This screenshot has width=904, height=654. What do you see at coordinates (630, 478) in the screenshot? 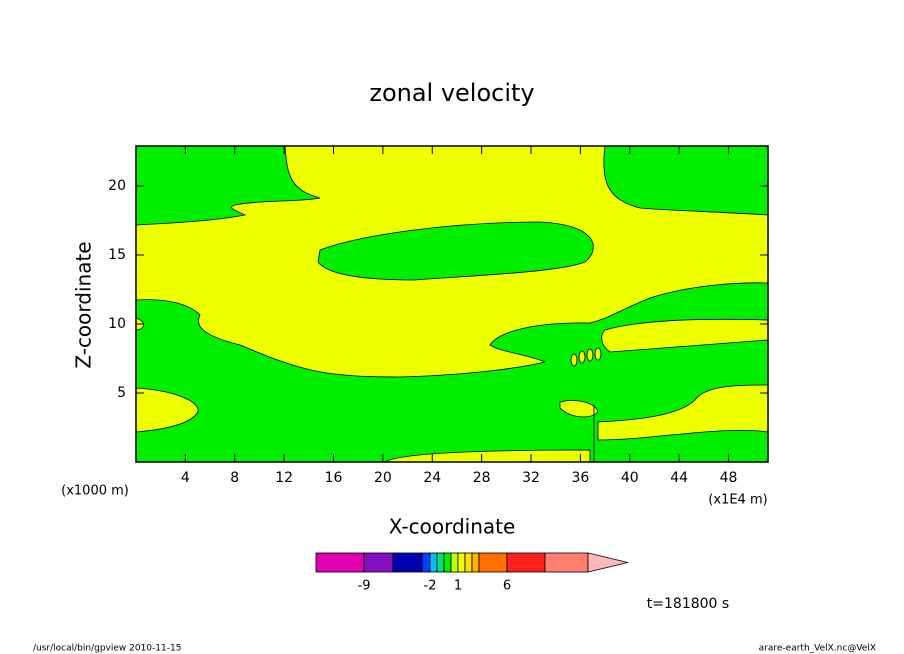
I see `x-tick-label: 40` at bounding box center [630, 478].